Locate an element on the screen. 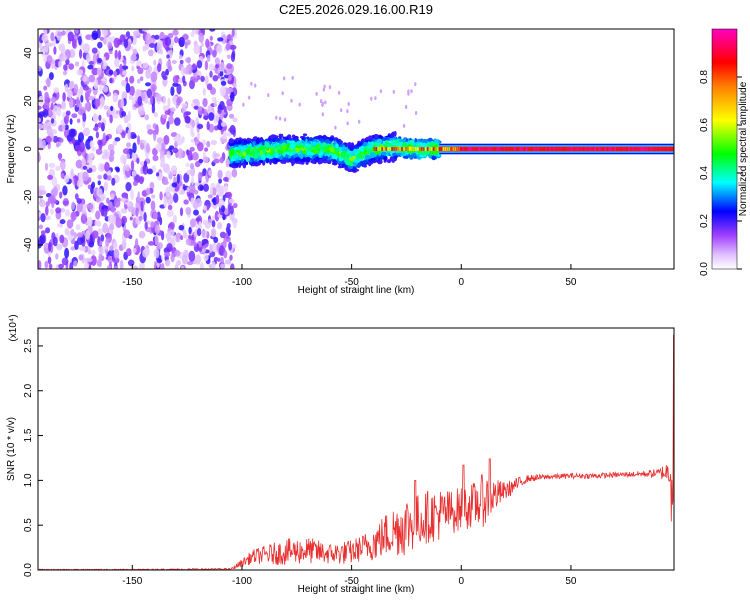 The width and height of the screenshot is (750, 600). spectrogram-y-label: Frequency (Hz) is located at coordinates (11, 149).